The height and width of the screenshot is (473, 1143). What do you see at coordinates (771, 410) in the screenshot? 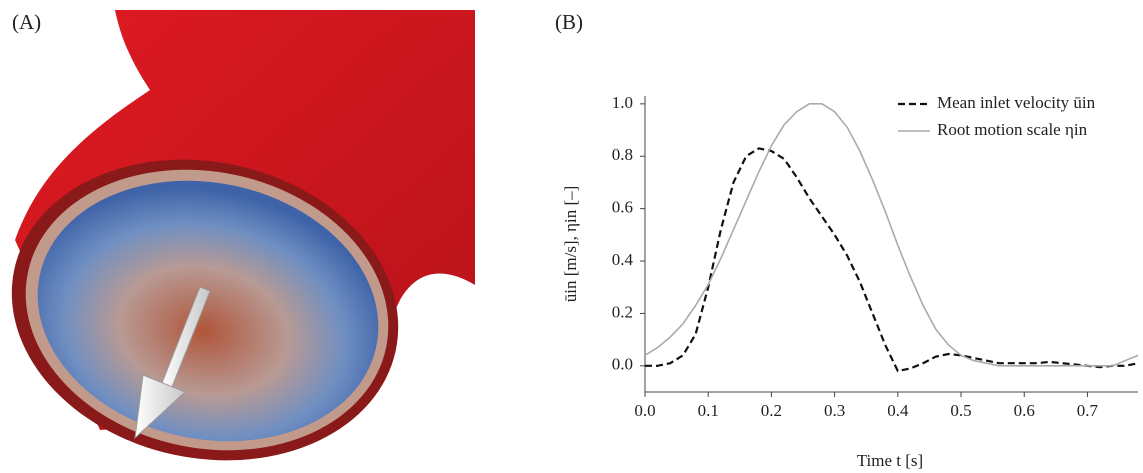
I see `x-tick-label: 0.2` at bounding box center [771, 410].